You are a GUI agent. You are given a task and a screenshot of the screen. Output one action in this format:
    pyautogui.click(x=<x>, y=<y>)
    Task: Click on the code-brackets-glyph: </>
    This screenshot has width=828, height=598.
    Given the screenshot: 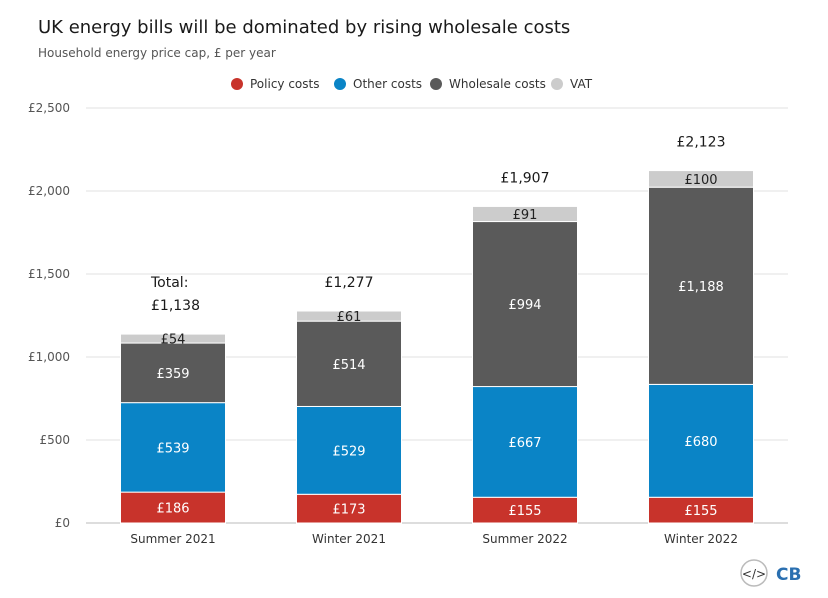 What is the action you would take?
    pyautogui.click(x=754, y=574)
    